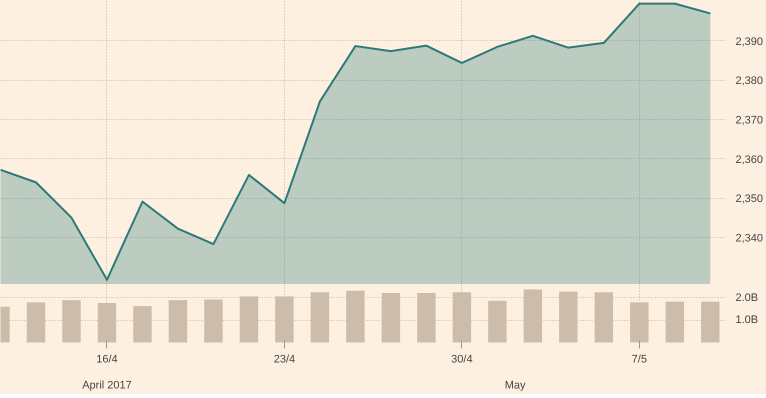 This screenshot has height=398, width=766. Describe the element at coordinates (747, 320) in the screenshot. I see `y-tick-label: 1.0B` at that location.